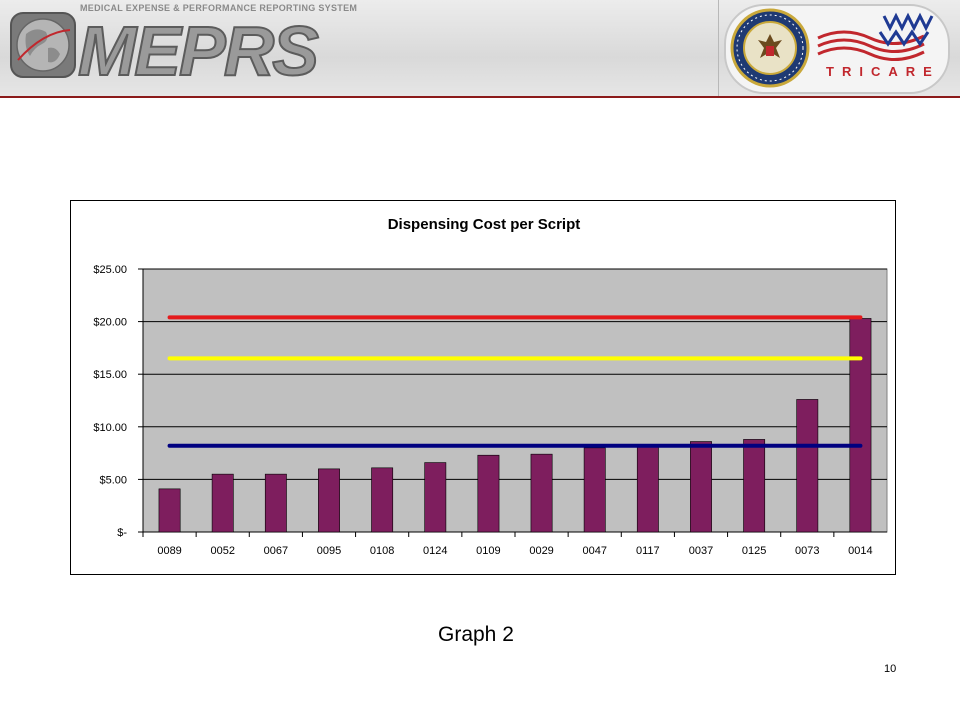 Image resolution: width=960 pixels, height=720 pixels. Describe the element at coordinates (113, 480) in the screenshot. I see `y-tick-label: $5.00` at that location.